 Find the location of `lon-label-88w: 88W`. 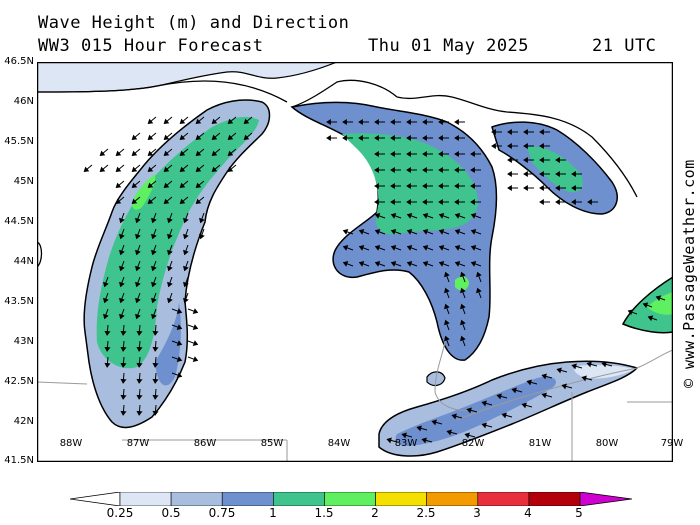

lon-label-88w: 88W is located at coordinates (71, 443).